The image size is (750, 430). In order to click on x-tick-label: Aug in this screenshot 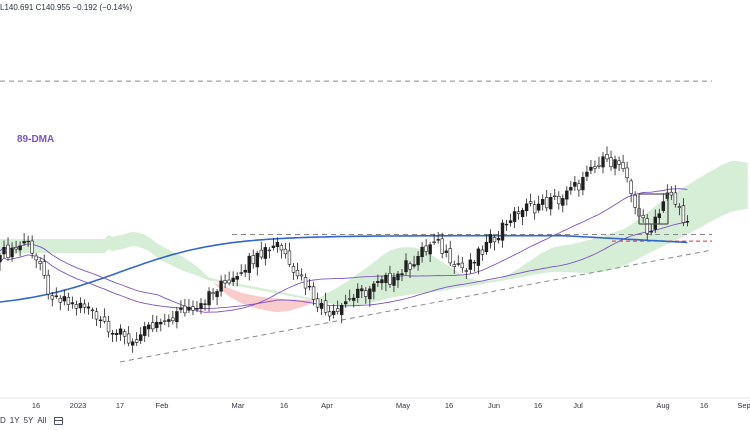, I will do `click(662, 405)`.